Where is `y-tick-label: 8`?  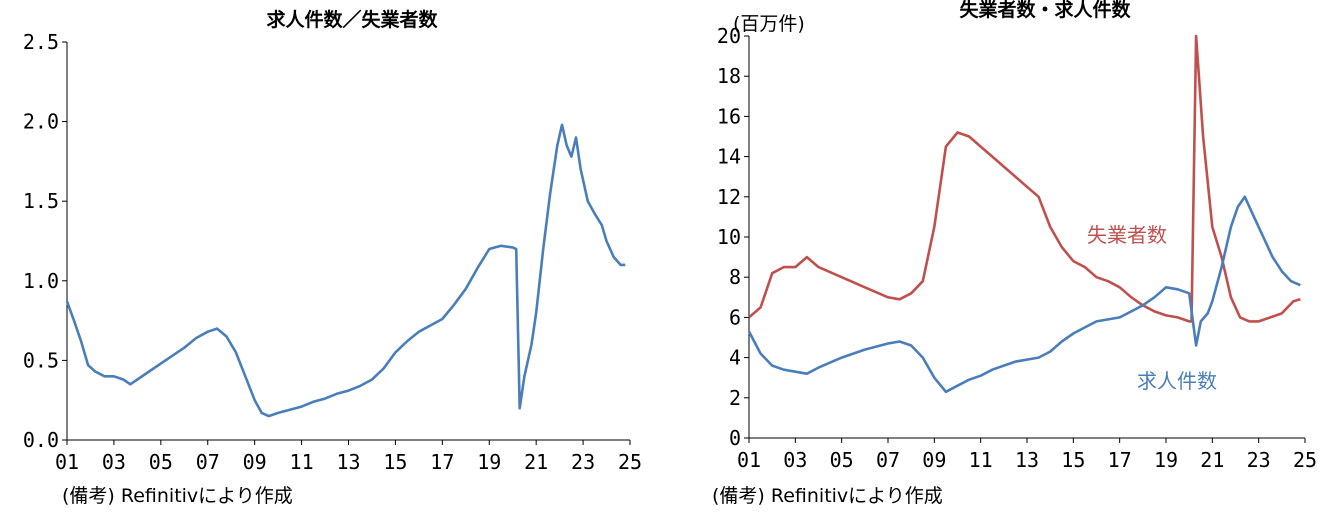 y-tick-label: 8 is located at coordinates (735, 277).